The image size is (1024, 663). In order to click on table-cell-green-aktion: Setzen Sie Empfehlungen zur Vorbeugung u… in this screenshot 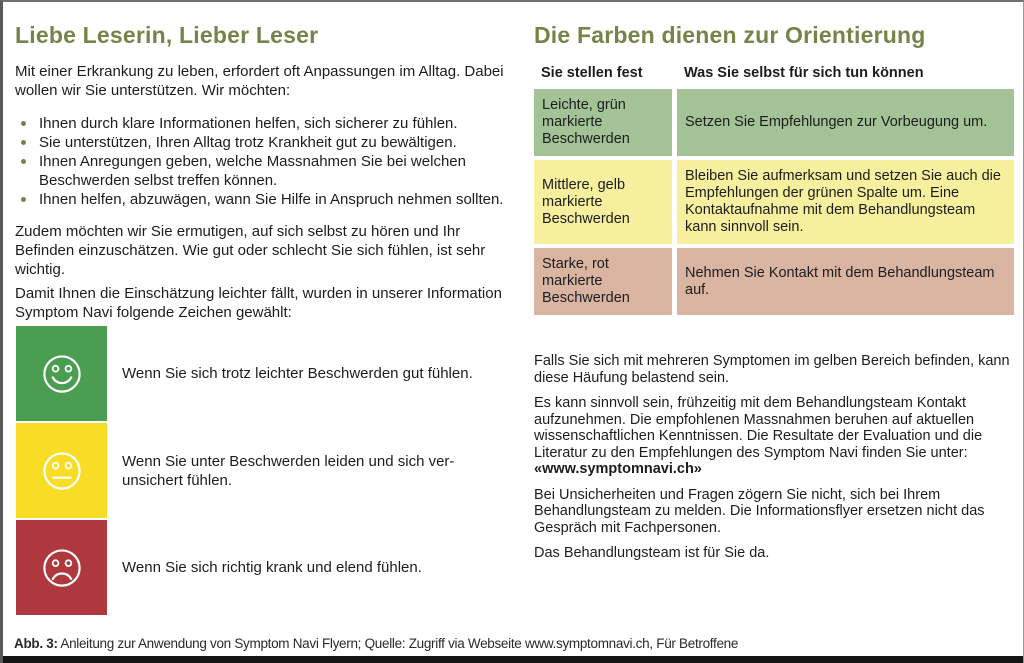, I will do `click(845, 122)`.